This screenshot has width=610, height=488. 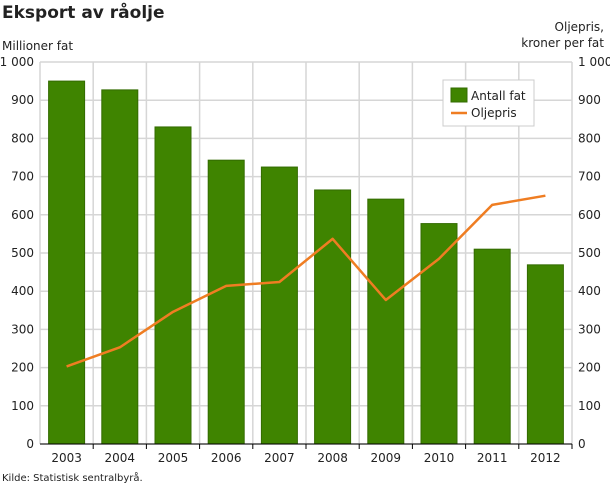 What do you see at coordinates (589, 406) in the screenshot?
I see `y-tick-label-right: 100` at bounding box center [589, 406].